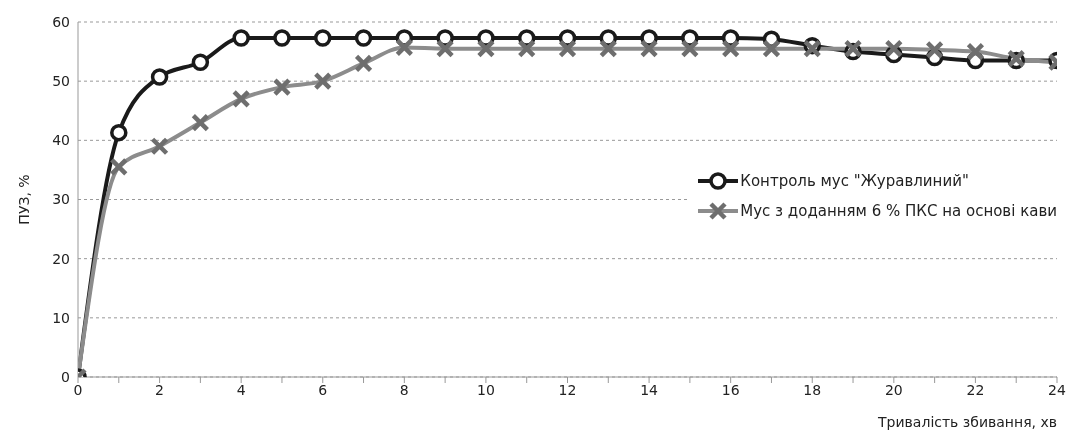  I want to click on x-tick-label: 22, so click(975, 389).